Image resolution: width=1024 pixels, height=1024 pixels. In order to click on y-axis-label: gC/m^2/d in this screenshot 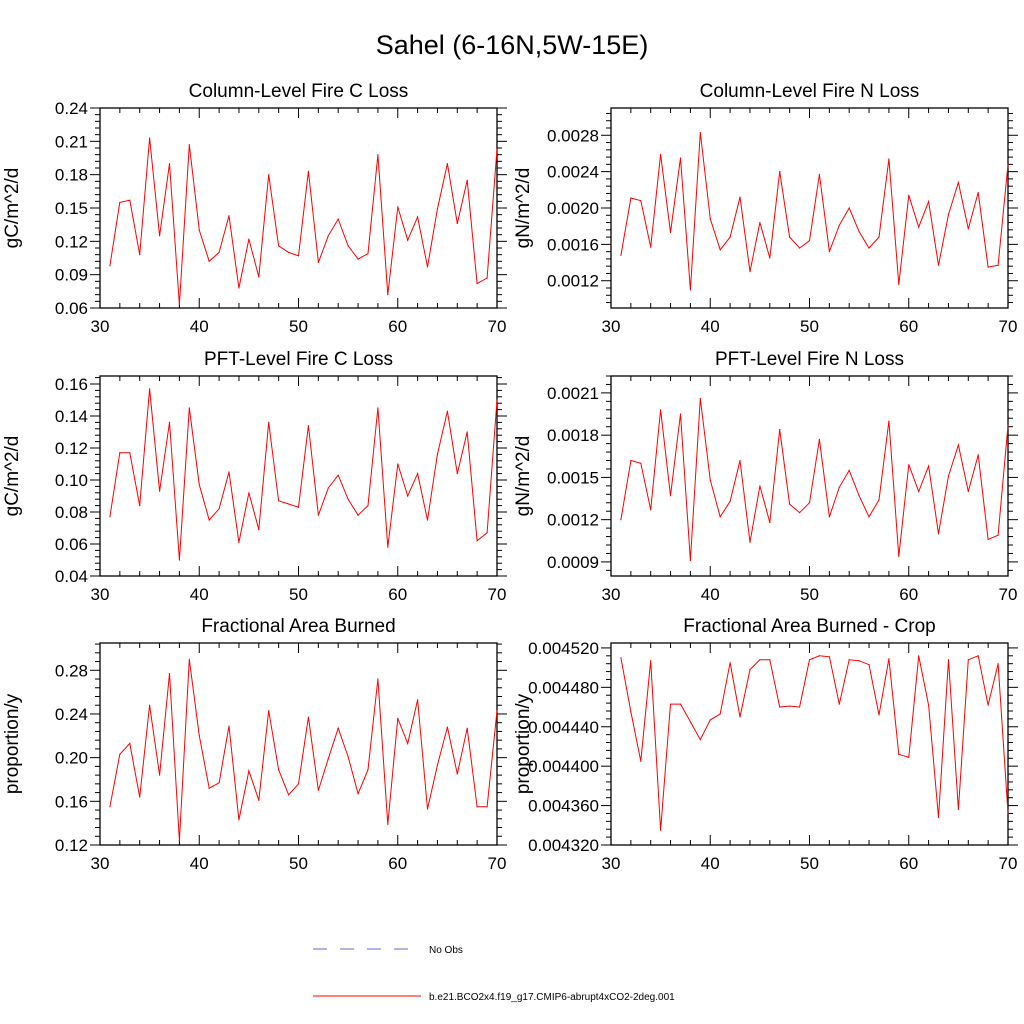, I will do `click(12, 208)`.